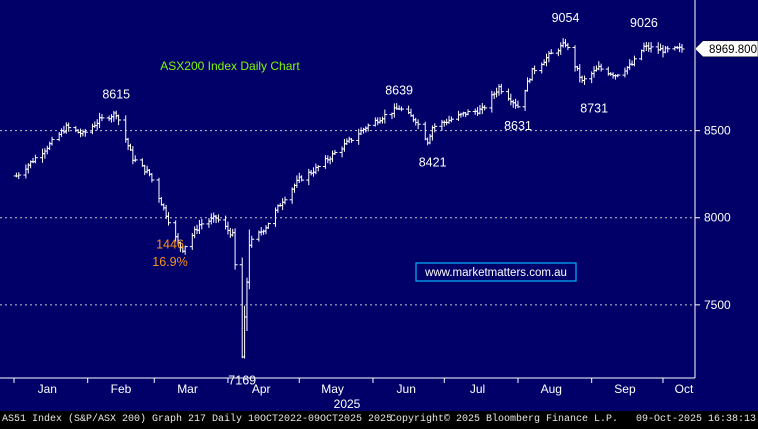  I want to click on footer-copyright: Copyright© 2025 Bloomberg Finance L.P., so click(504, 419).